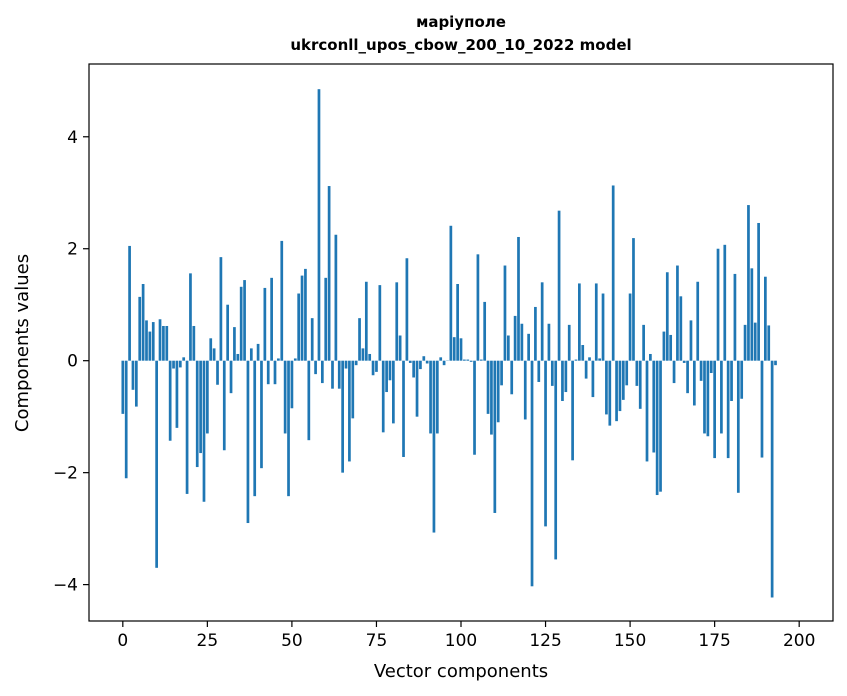  I want to click on x-tick-label: 125, so click(545, 641).